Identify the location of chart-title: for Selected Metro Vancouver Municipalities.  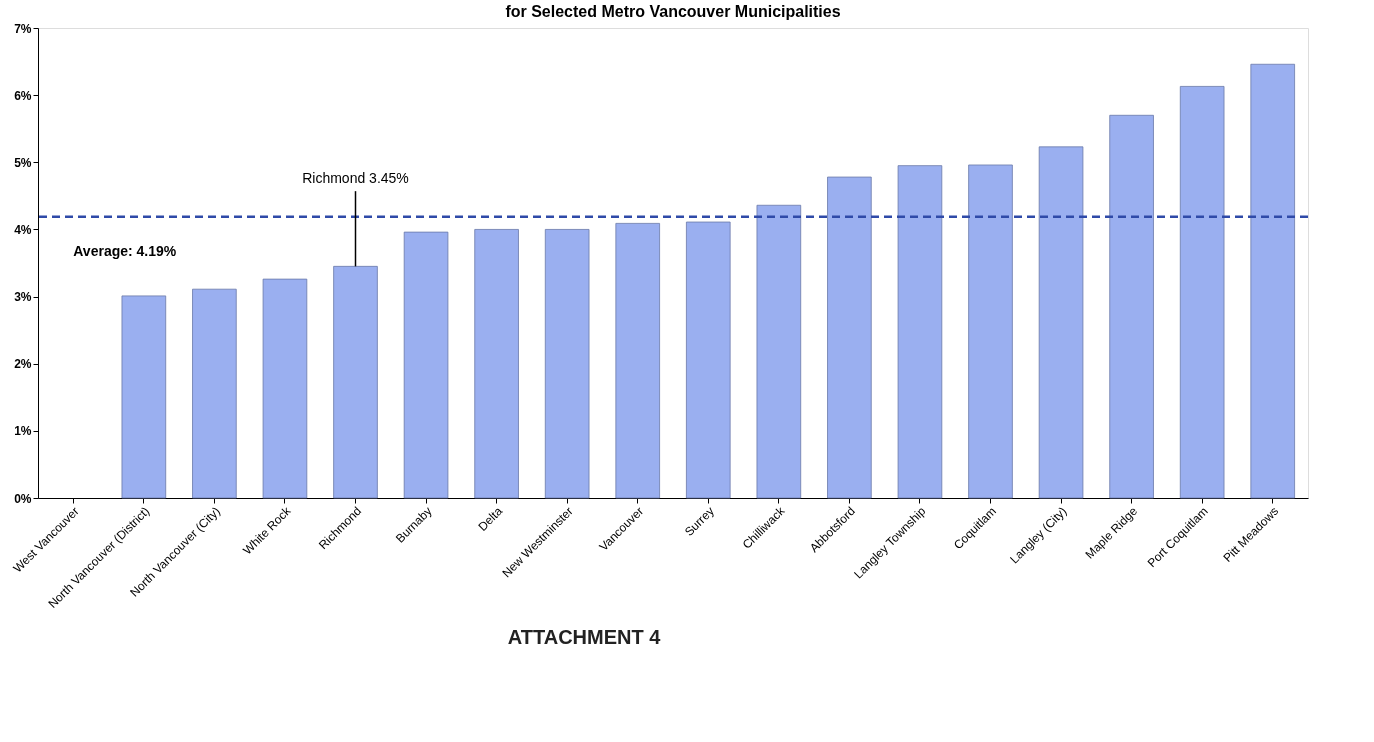
(673, 11).